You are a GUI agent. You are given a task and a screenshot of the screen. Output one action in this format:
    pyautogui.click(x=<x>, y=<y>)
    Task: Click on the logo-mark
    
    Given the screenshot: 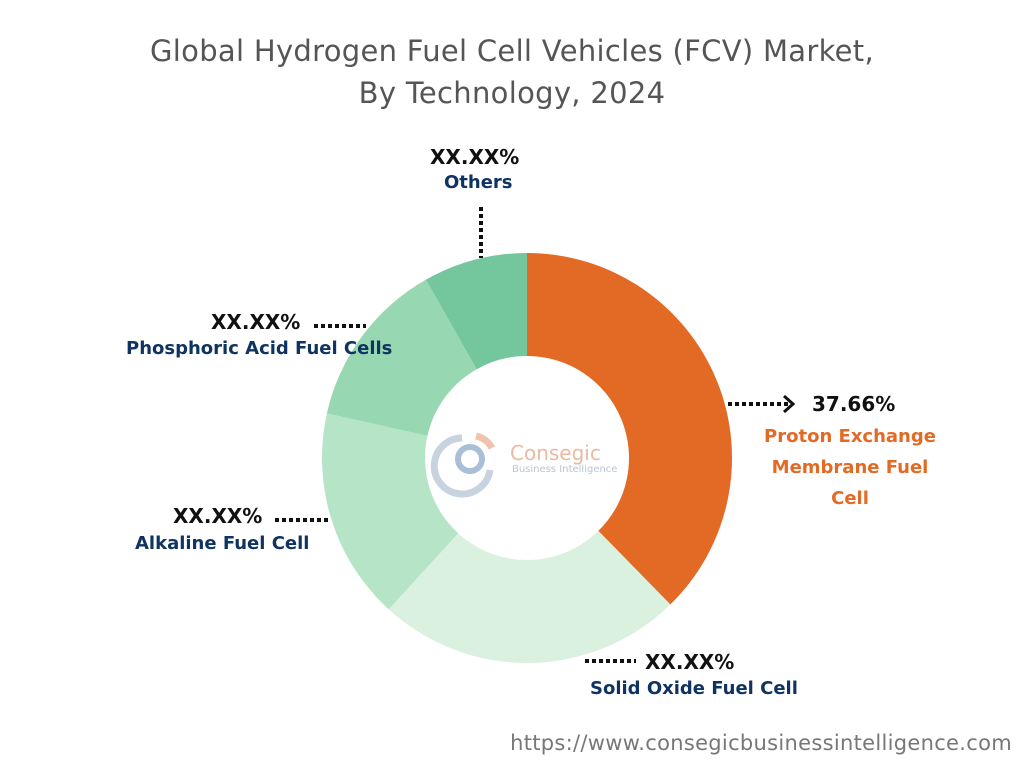 What is the action you would take?
    pyautogui.click(x=463, y=465)
    